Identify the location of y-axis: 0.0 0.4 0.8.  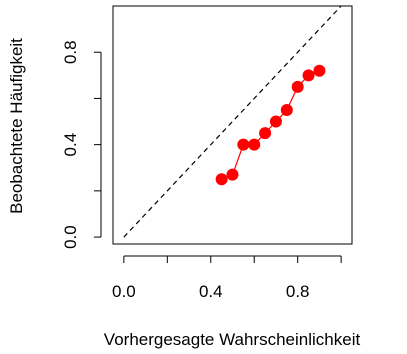
(81, 144).